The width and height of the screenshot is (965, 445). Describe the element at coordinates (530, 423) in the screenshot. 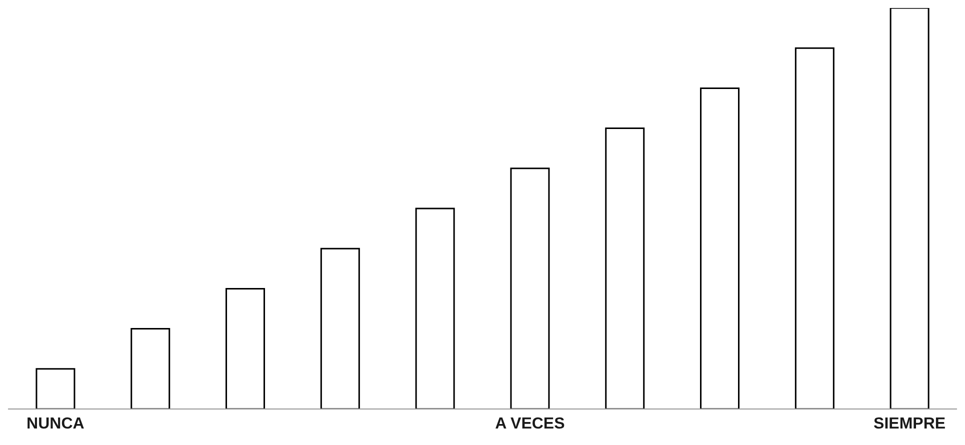

I see `x-tick-label: A VECES` at that location.